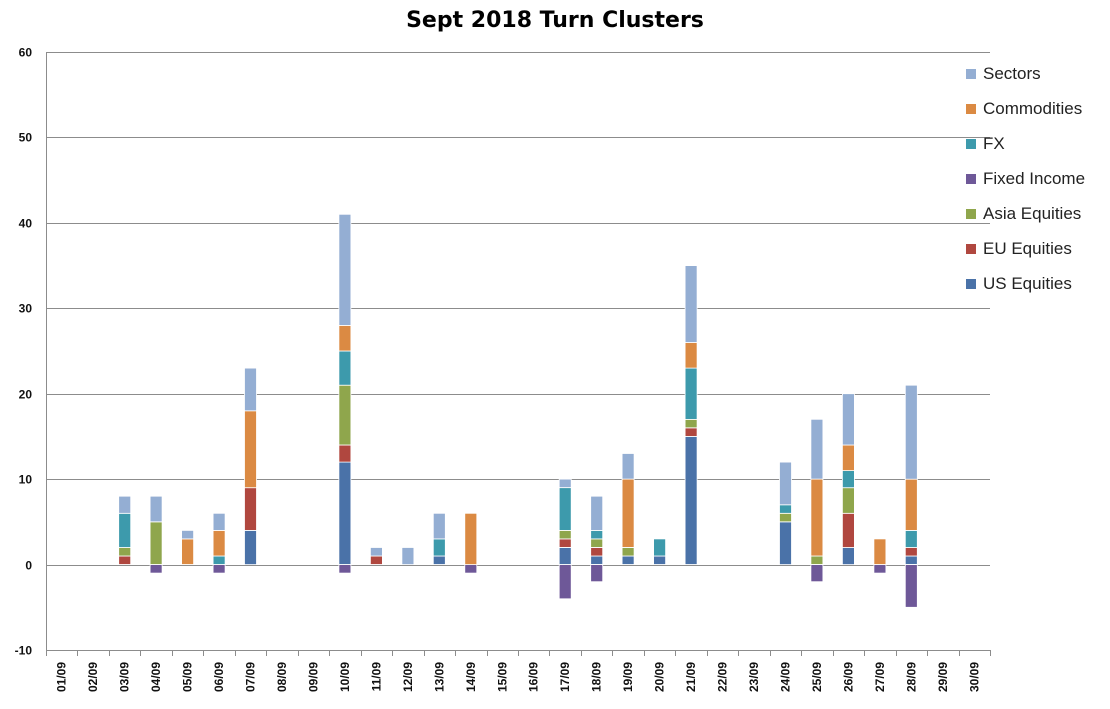  What do you see at coordinates (1038, 213) in the screenshot?
I see `legend-item-asia-equities: Asia Equities` at bounding box center [1038, 213].